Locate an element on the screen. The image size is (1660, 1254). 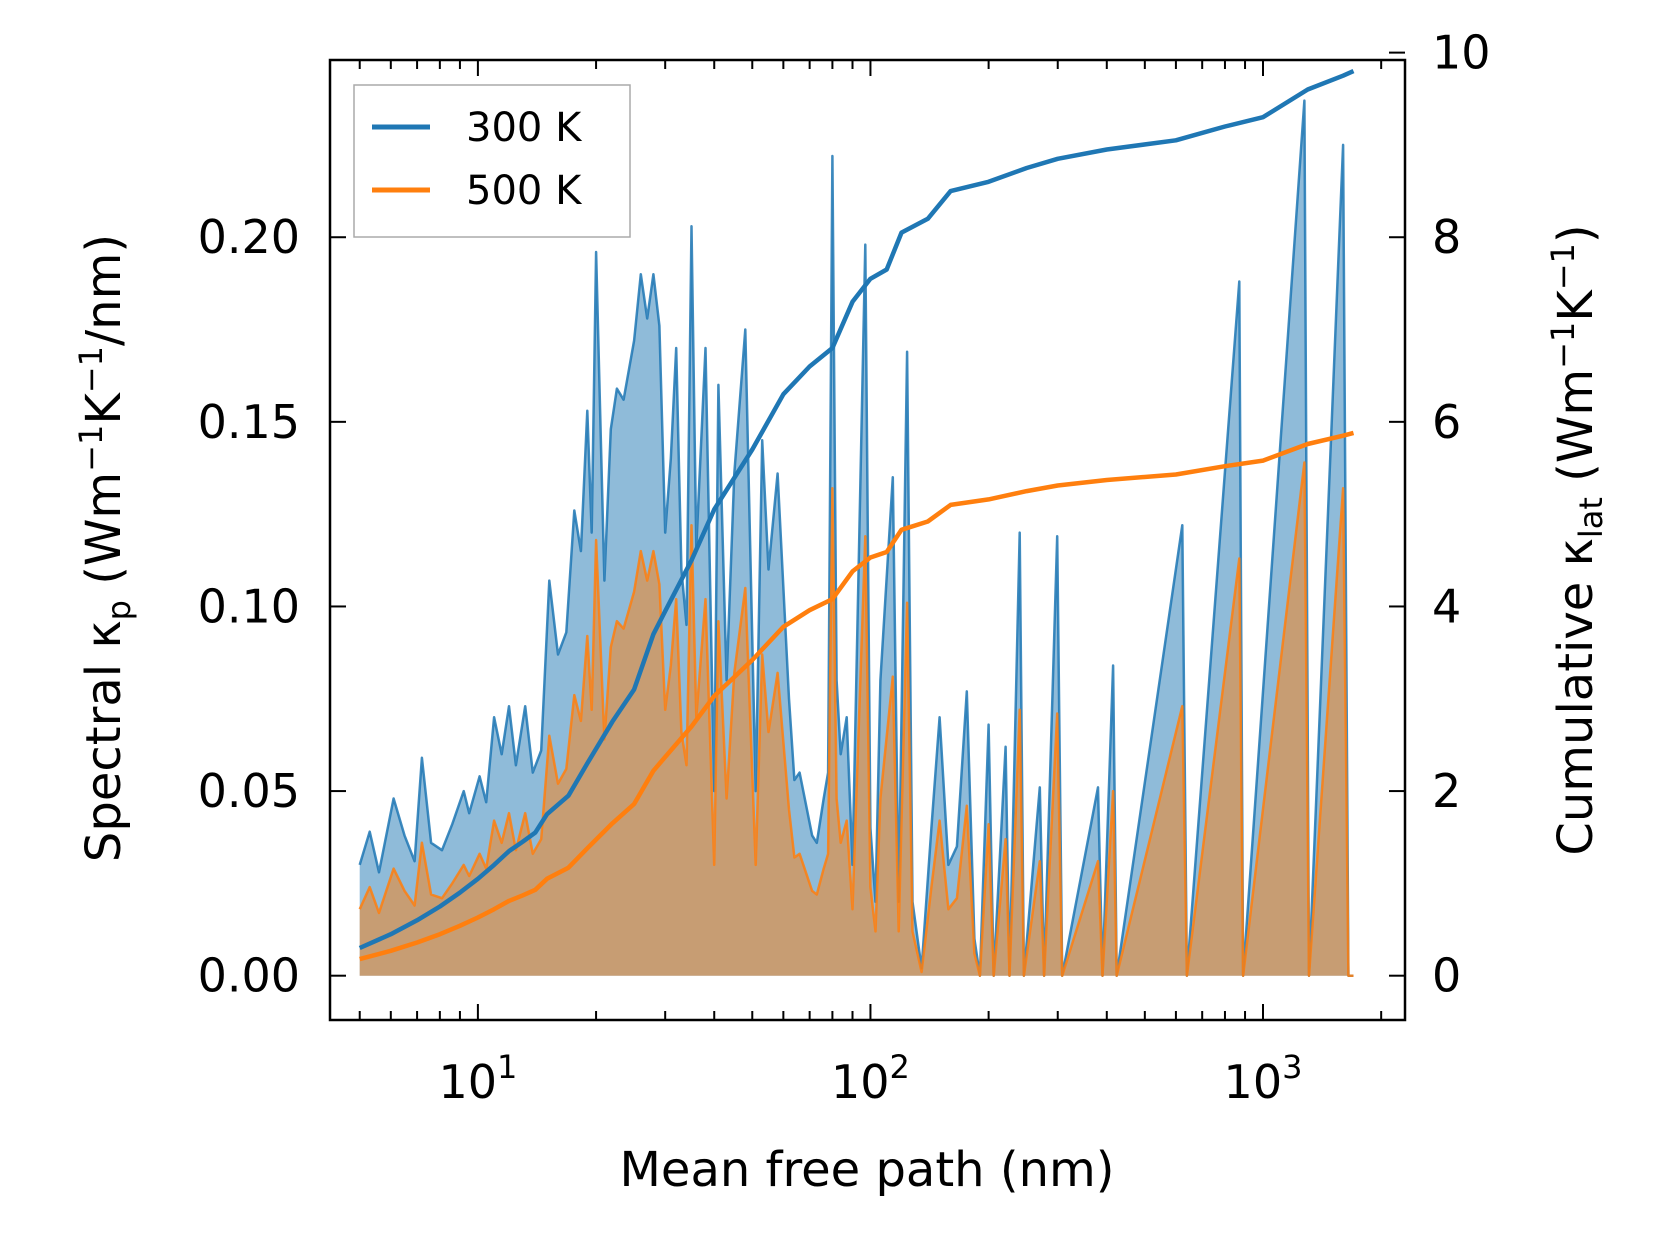
left-tick-label: 0.05 is located at coordinates (249, 791).